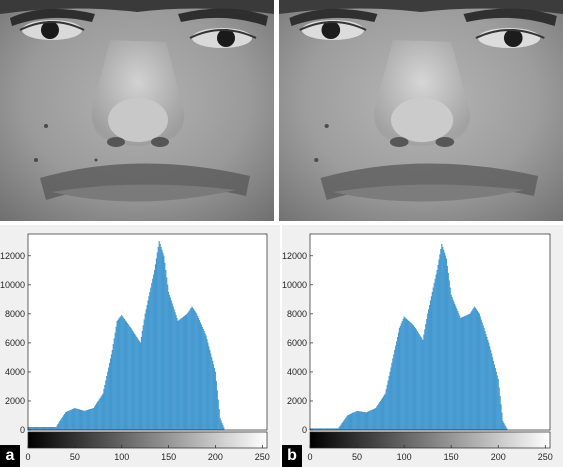  I want to click on x-tick-label: 100, so click(121, 457).